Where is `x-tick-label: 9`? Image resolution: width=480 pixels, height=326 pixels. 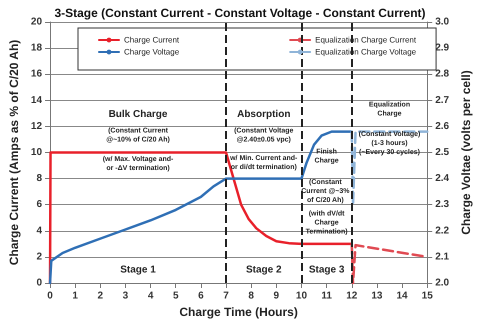
x-tick-label: 9 is located at coordinates (277, 296).